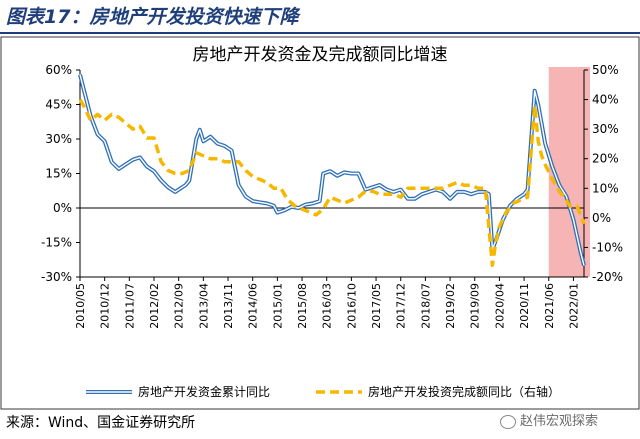  What do you see at coordinates (320, 33) in the screenshot?
I see `title-rule` at bounding box center [320, 33].